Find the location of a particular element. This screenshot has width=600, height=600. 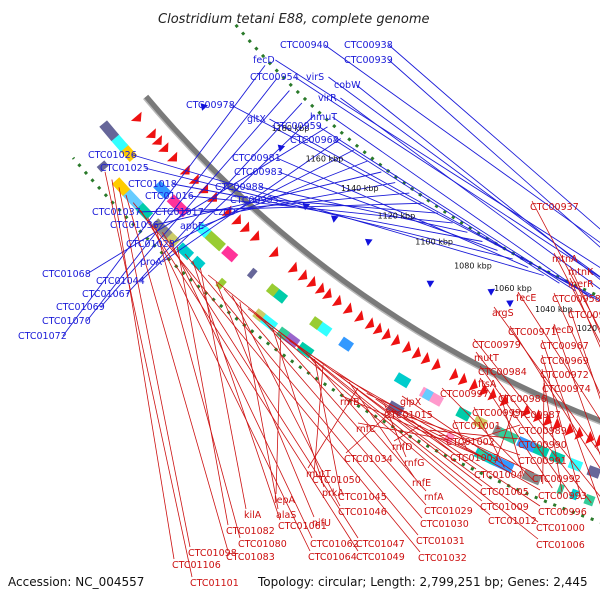

reverse-gene-label: CTC01003 is located at coordinates (474, 458).